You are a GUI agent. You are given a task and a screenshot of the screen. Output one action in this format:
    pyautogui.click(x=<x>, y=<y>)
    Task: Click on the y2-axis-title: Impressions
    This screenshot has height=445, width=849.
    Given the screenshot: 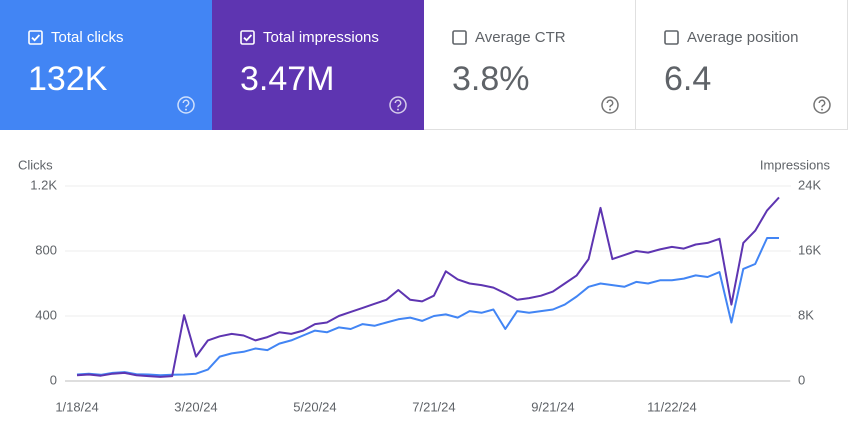 What is the action you would take?
    pyautogui.click(x=795, y=164)
    